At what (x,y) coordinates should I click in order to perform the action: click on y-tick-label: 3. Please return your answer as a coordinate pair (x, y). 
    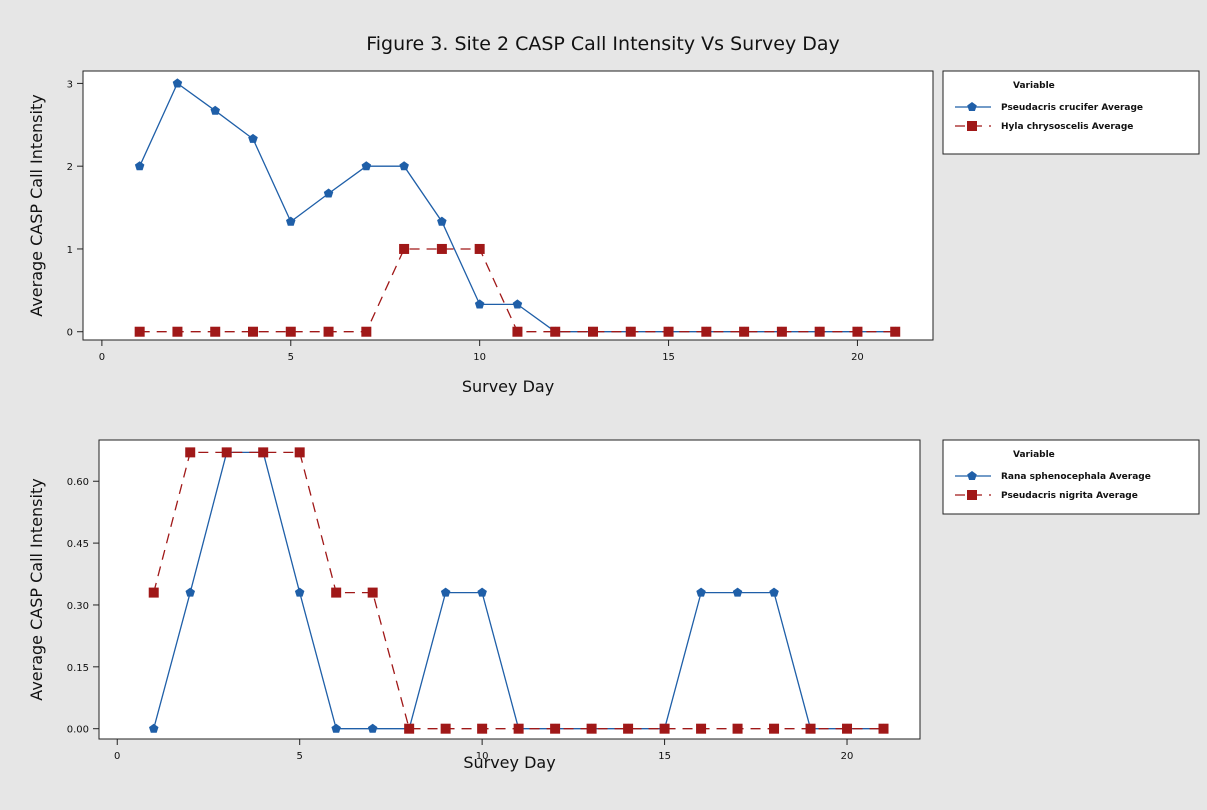
    Looking at the image, I should click on (70, 84).